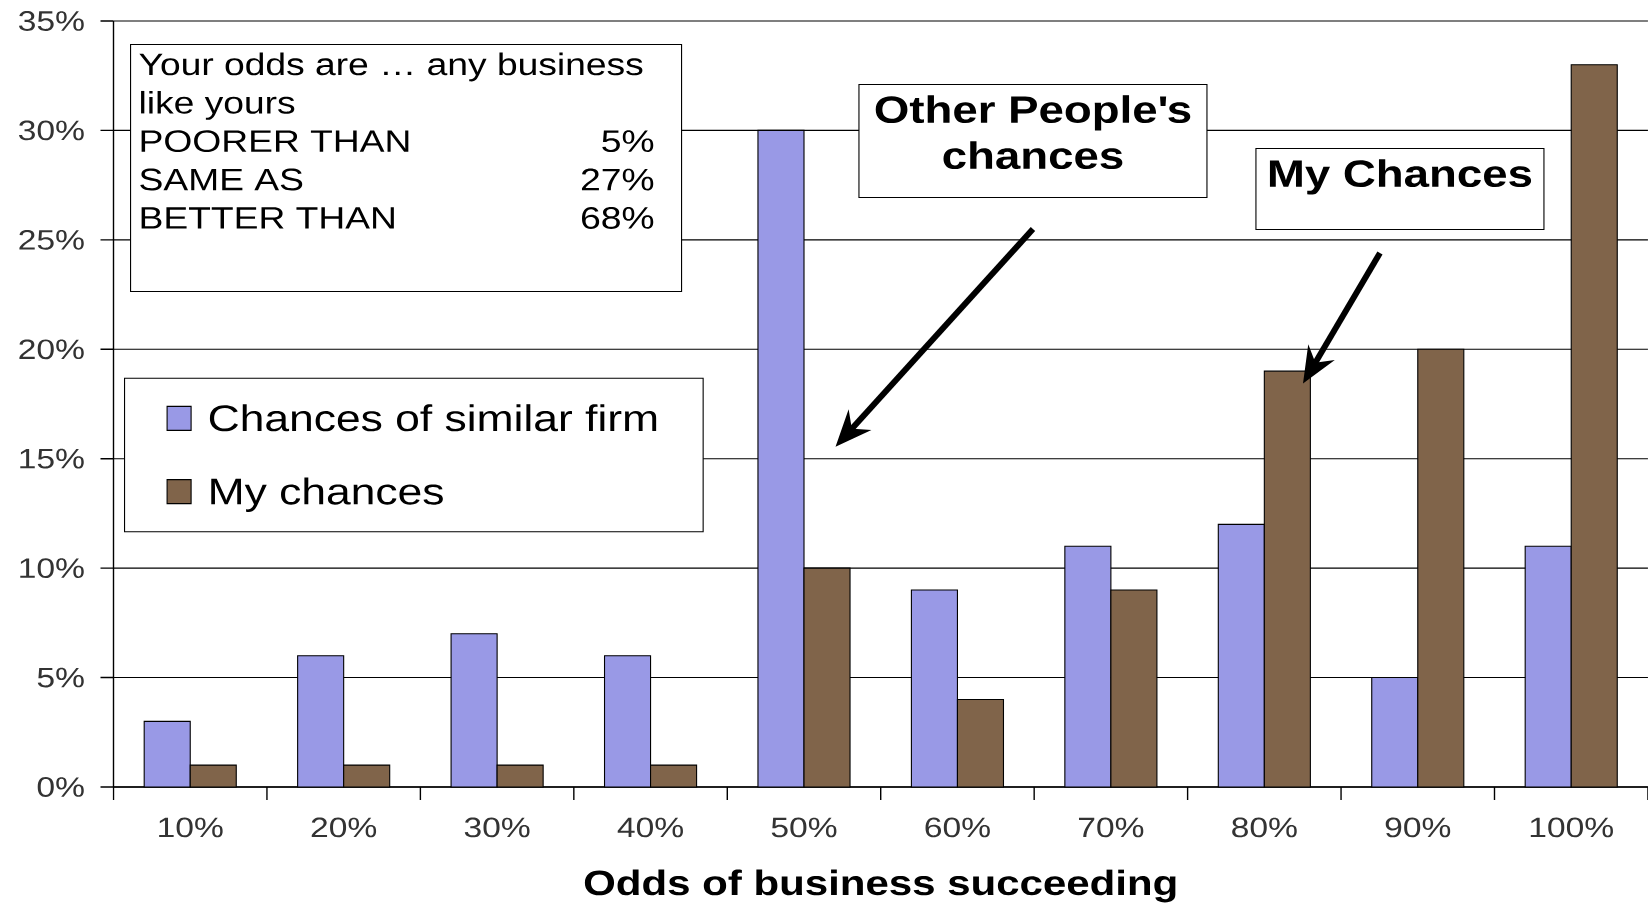 The height and width of the screenshot is (903, 1648). I want to click on annotation: Other People's chances, so click(1033, 132).